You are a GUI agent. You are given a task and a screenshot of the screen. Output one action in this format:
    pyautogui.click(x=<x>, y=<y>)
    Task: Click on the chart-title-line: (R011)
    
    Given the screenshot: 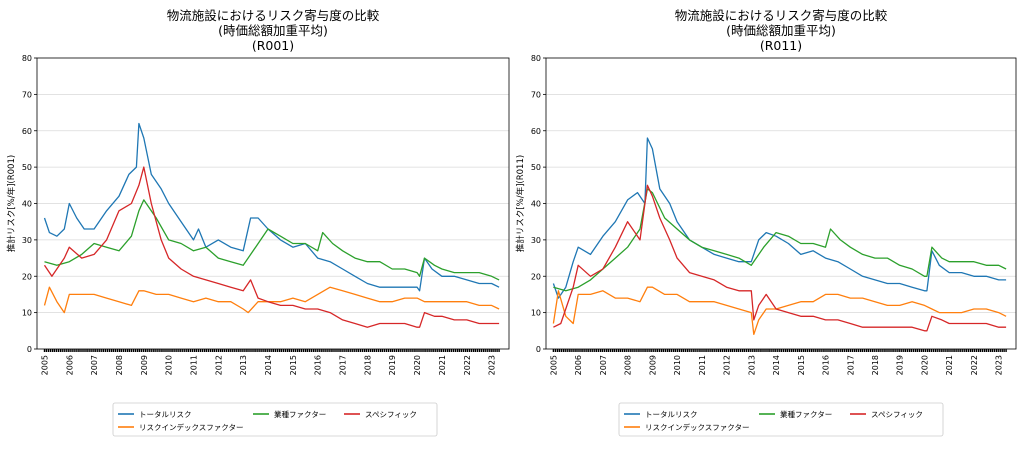 What is the action you would take?
    pyautogui.click(x=781, y=45)
    